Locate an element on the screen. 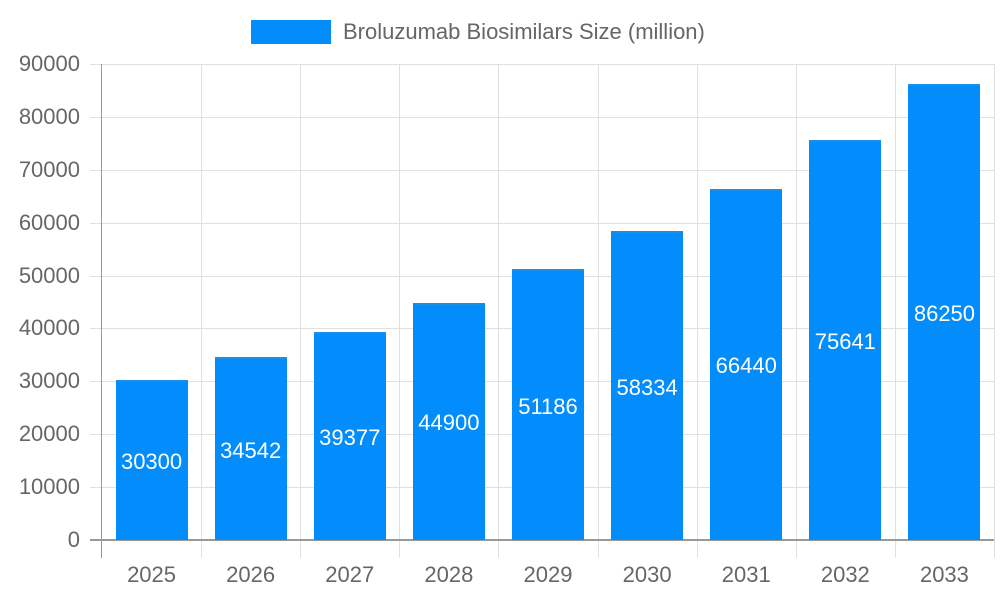  y-axis is located at coordinates (101, 311).